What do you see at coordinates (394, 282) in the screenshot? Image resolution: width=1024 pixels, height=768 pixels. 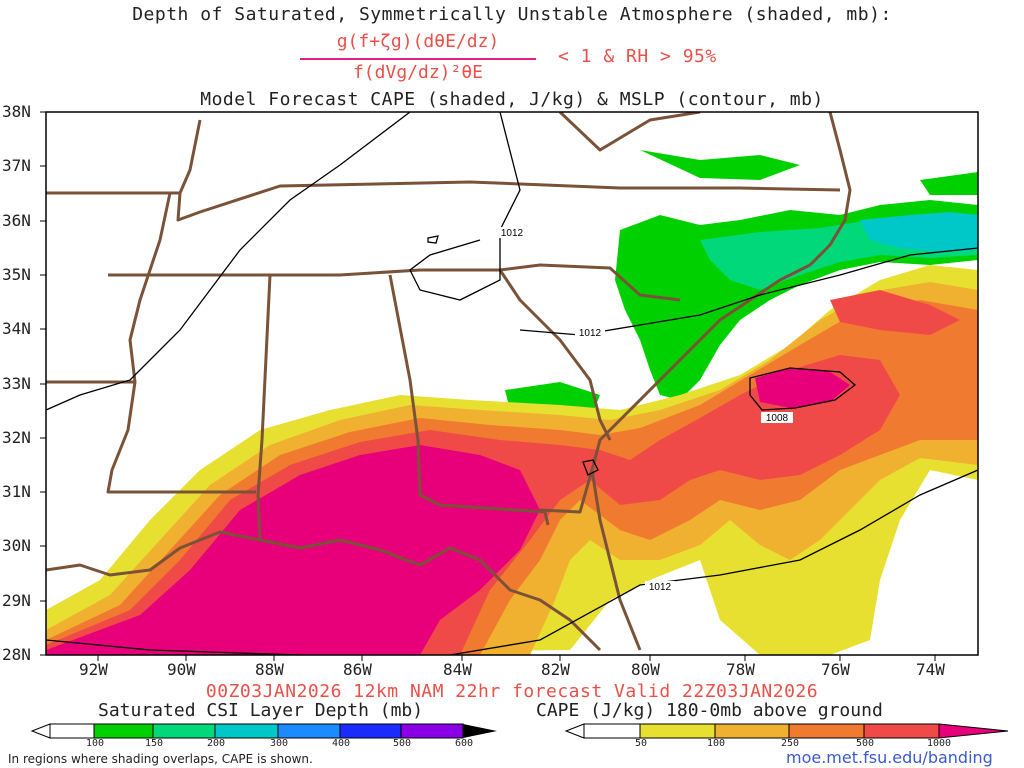 I see `state-border-tn-south` at bounding box center [394, 282].